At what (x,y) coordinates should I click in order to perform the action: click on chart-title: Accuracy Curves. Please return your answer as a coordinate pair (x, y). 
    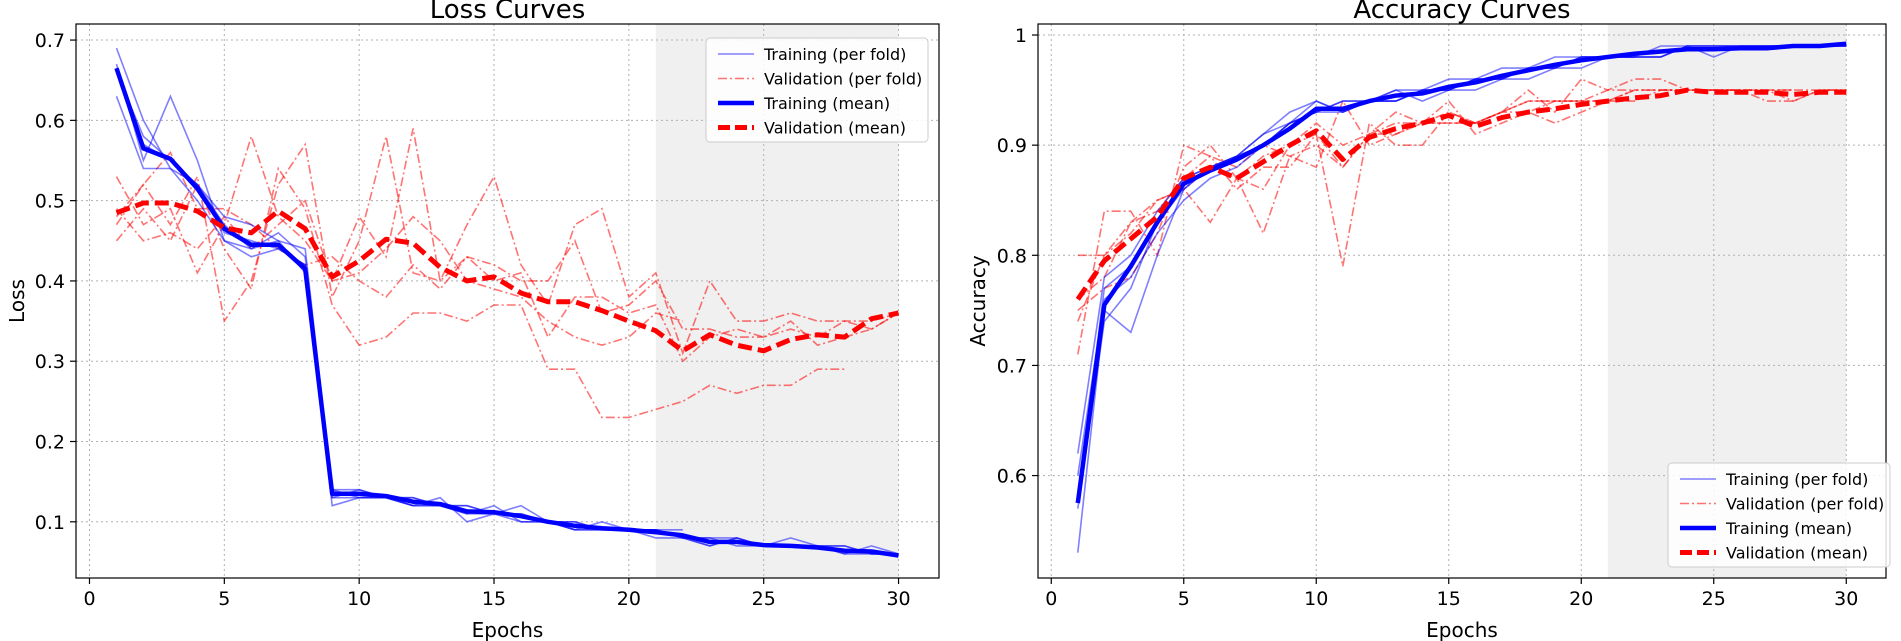
    Looking at the image, I should click on (1461, 12).